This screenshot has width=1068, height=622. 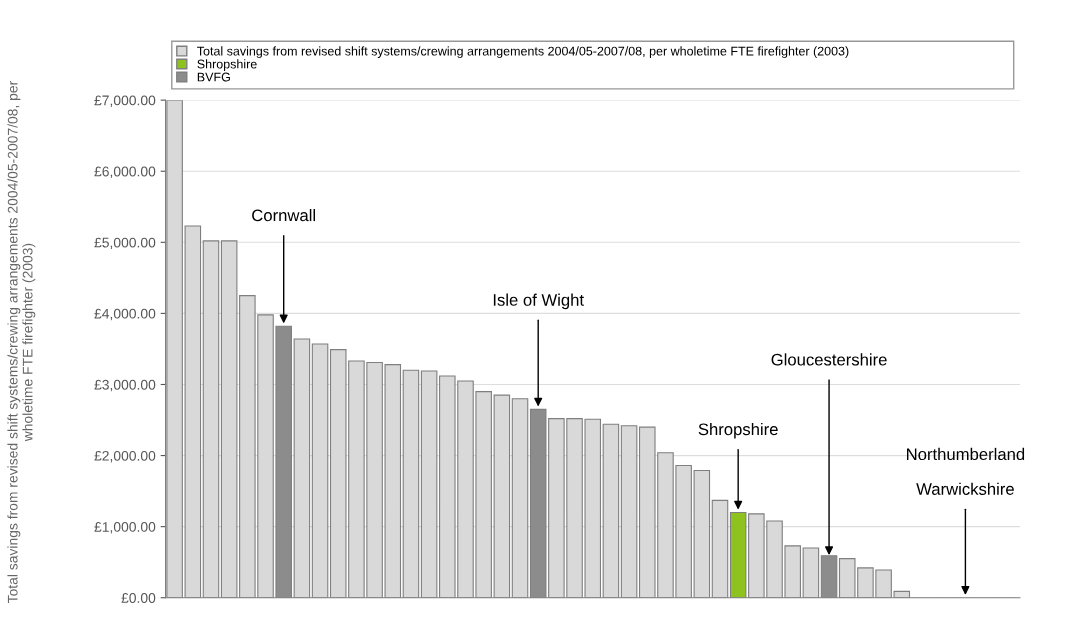 I want to click on annotation: Shropshire, so click(x=738, y=430).